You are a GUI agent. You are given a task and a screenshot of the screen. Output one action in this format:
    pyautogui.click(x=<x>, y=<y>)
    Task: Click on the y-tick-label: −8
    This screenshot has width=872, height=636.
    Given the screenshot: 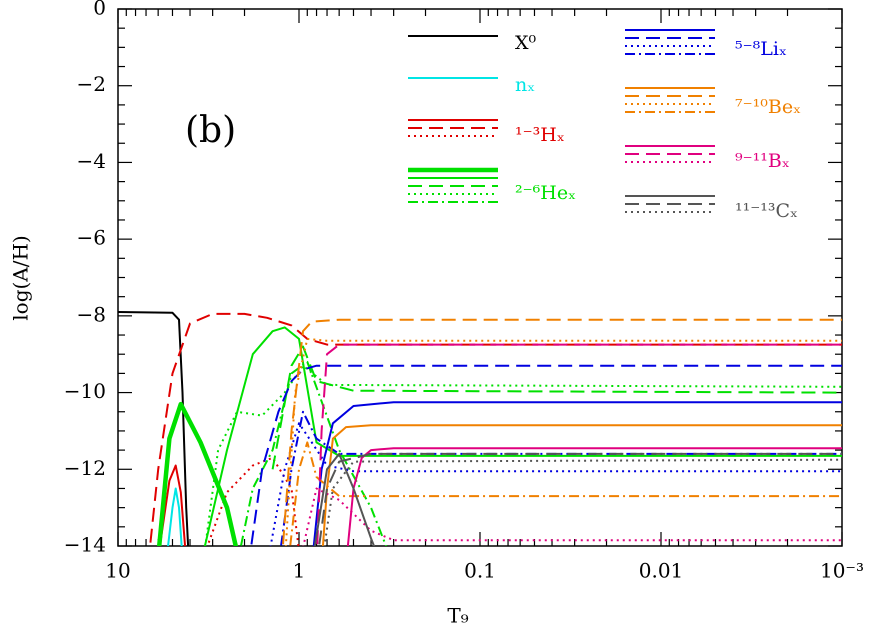 What is the action you would take?
    pyautogui.click(x=91, y=314)
    